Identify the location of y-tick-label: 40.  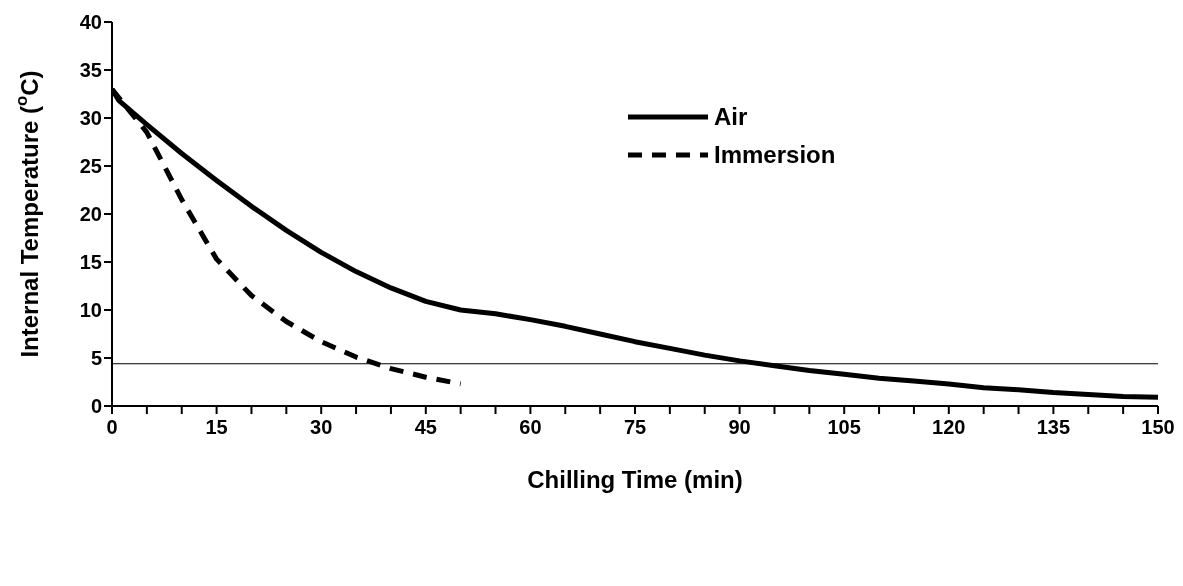
(90, 22).